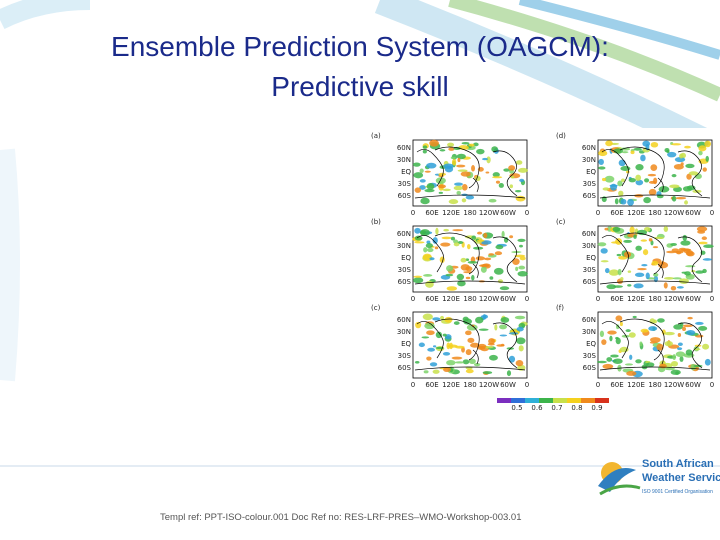 The width and height of the screenshot is (720, 540). I want to click on lat-label: 30N, so click(589, 332).